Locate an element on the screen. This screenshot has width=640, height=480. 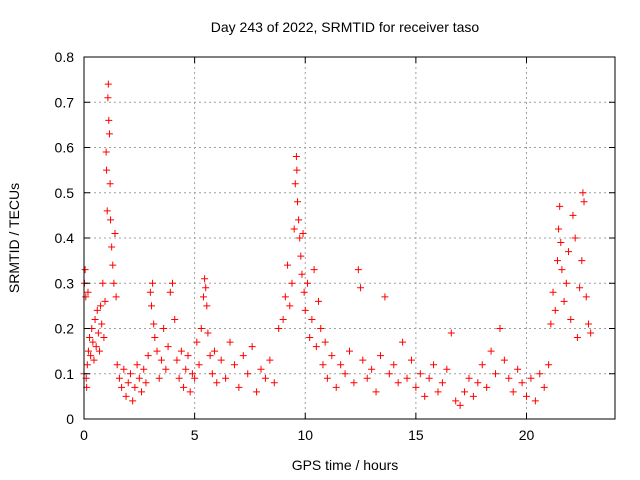
x-tick-label: 0 is located at coordinates (84, 435).